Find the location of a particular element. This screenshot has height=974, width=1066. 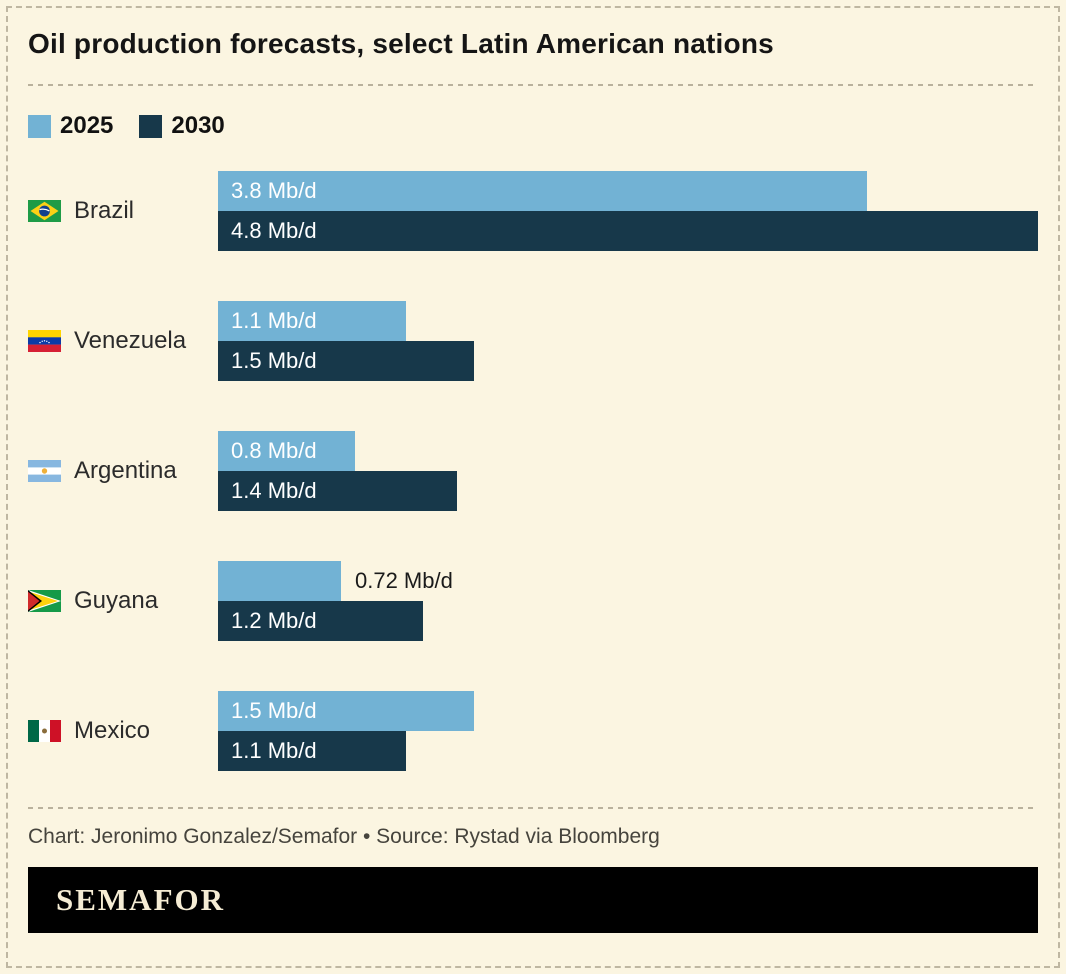

bar-value-label: 1.4 Mb/d is located at coordinates (274, 490).